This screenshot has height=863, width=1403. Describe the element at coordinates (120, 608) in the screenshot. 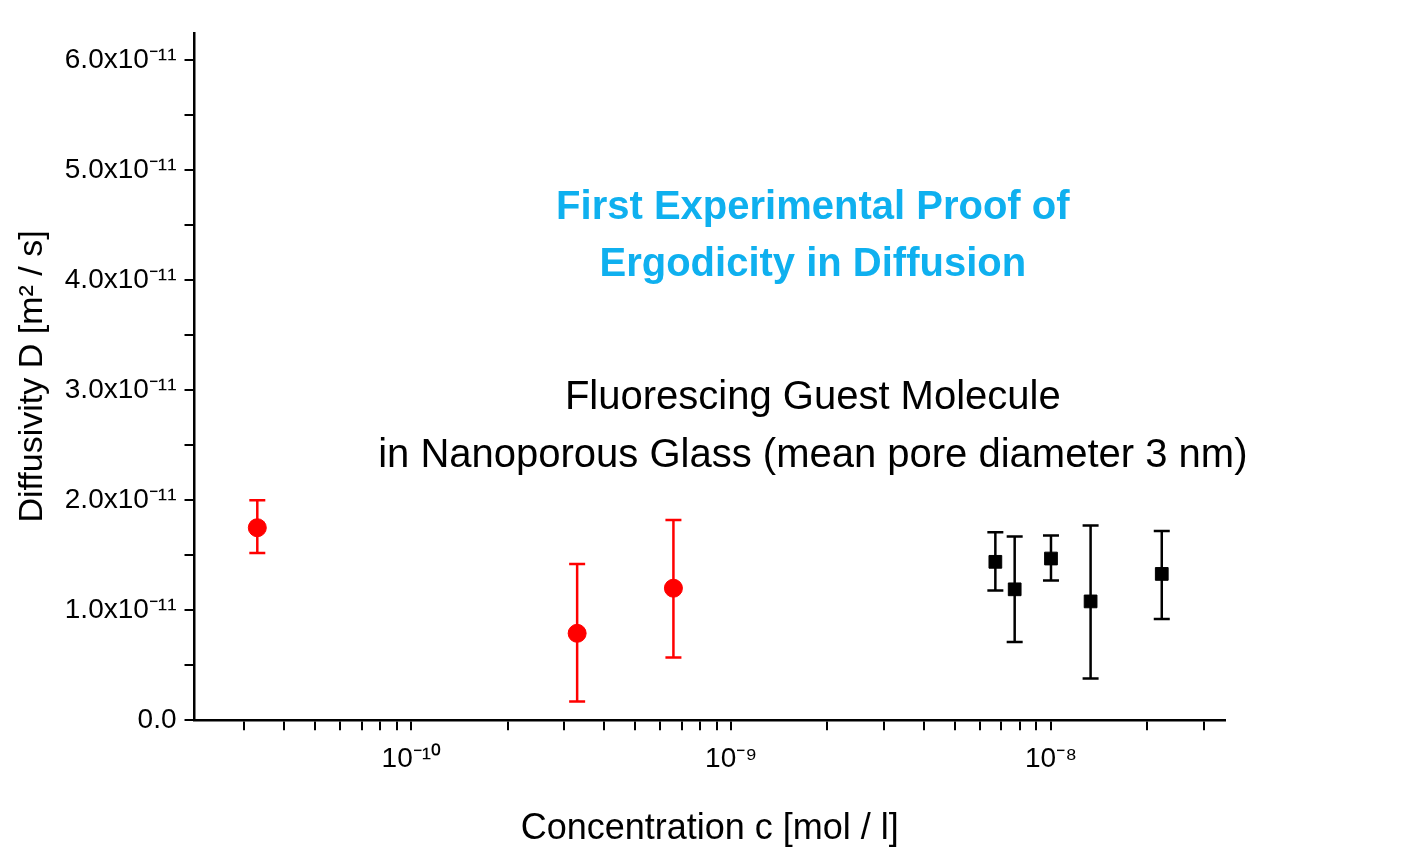

I see `y-tick-label: 1.0x10⁻¹¹` at that location.